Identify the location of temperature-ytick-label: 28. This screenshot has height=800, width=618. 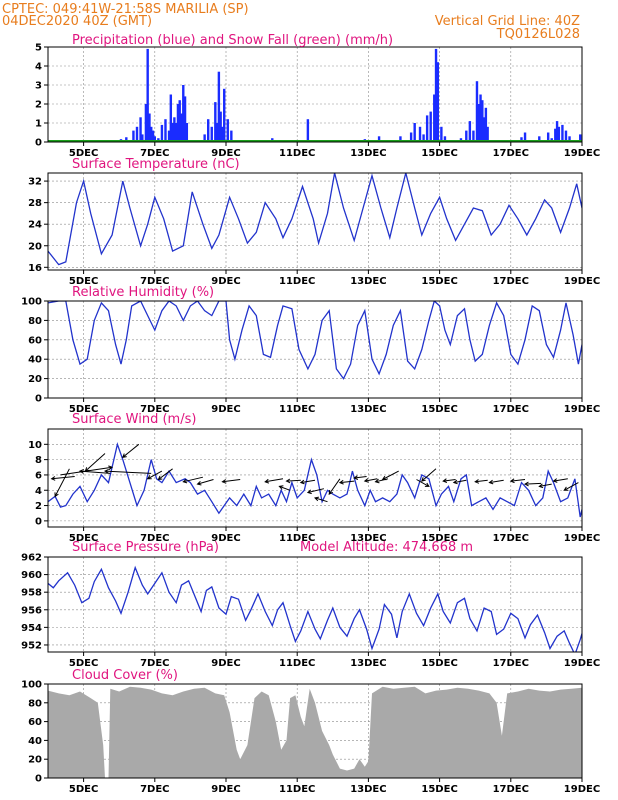
(35, 203).